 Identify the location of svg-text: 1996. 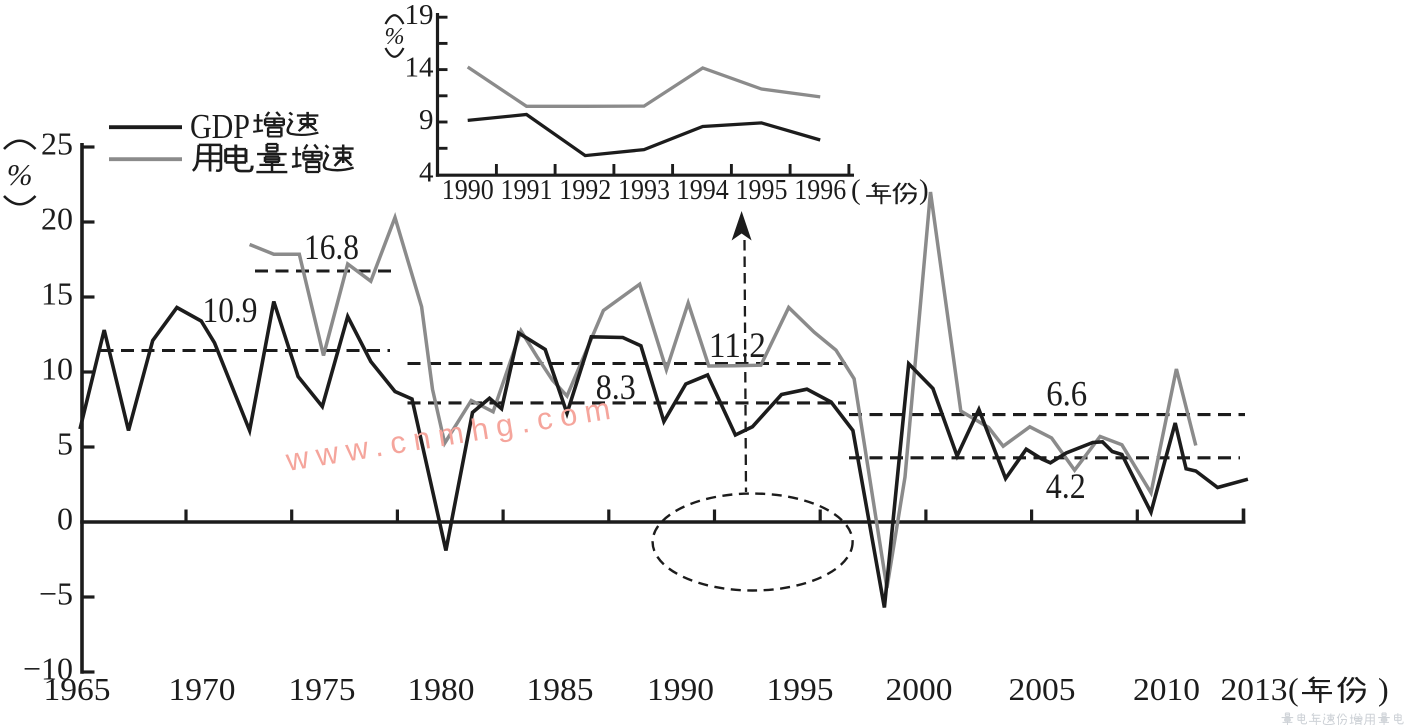
(820, 190).